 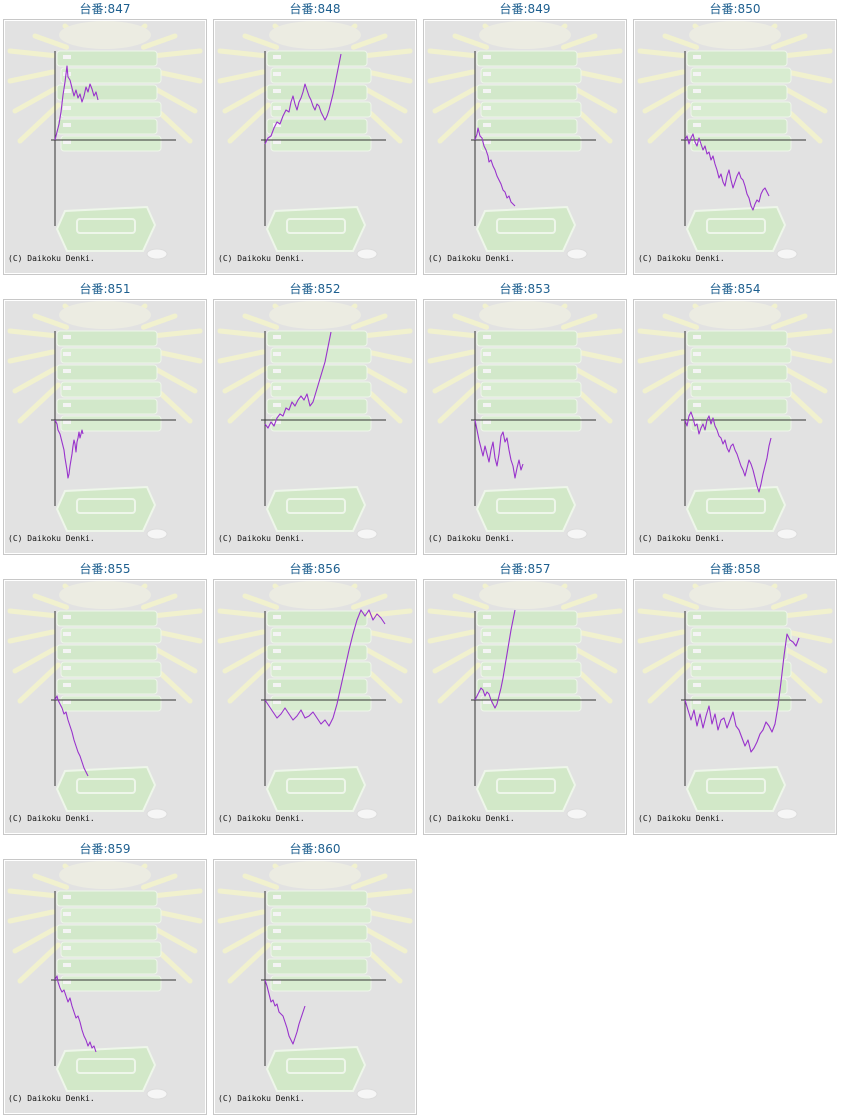 I want to click on machine-card: 台番:858 (C) Daikoku Denki., so click(x=735, y=700).